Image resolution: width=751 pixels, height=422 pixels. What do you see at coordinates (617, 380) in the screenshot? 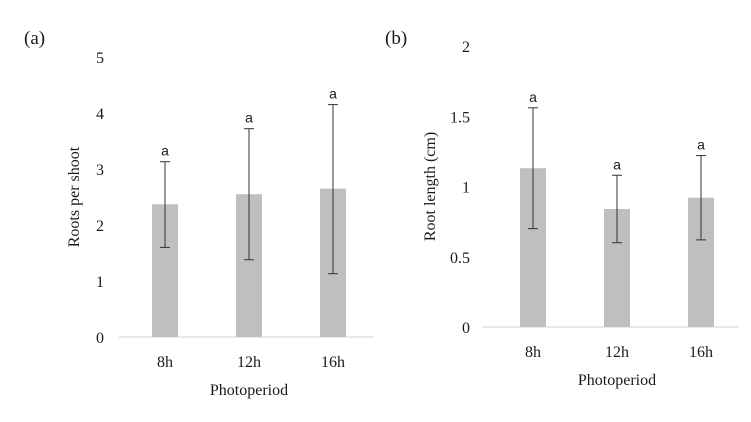
I see `panel-b-x-axis-label: Photoperiod` at bounding box center [617, 380].